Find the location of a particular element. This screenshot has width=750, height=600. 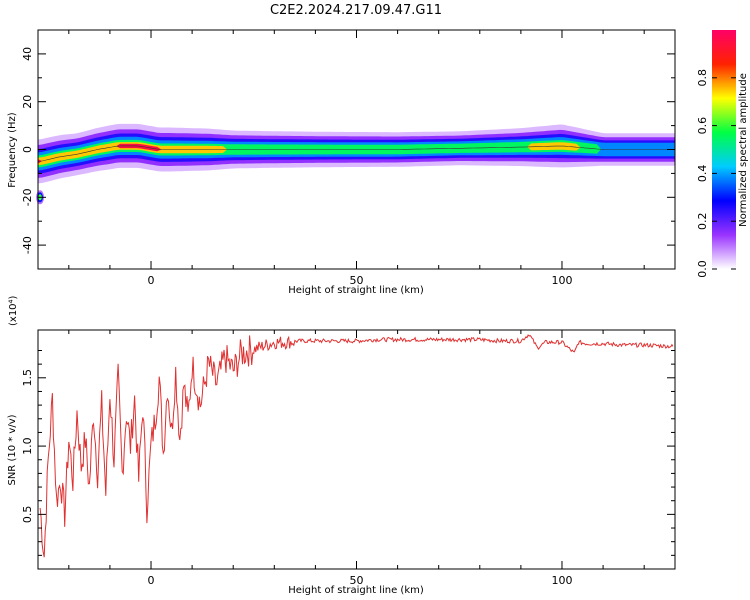

snr-ylabel: SNR (10 * v/v) is located at coordinates (12, 449).